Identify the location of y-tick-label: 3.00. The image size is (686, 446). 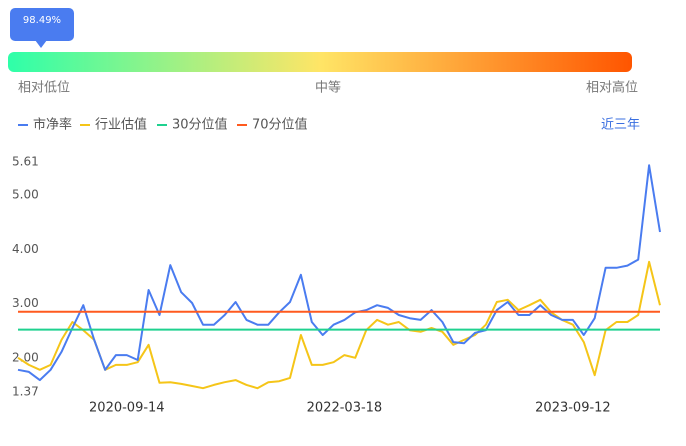
(25, 303).